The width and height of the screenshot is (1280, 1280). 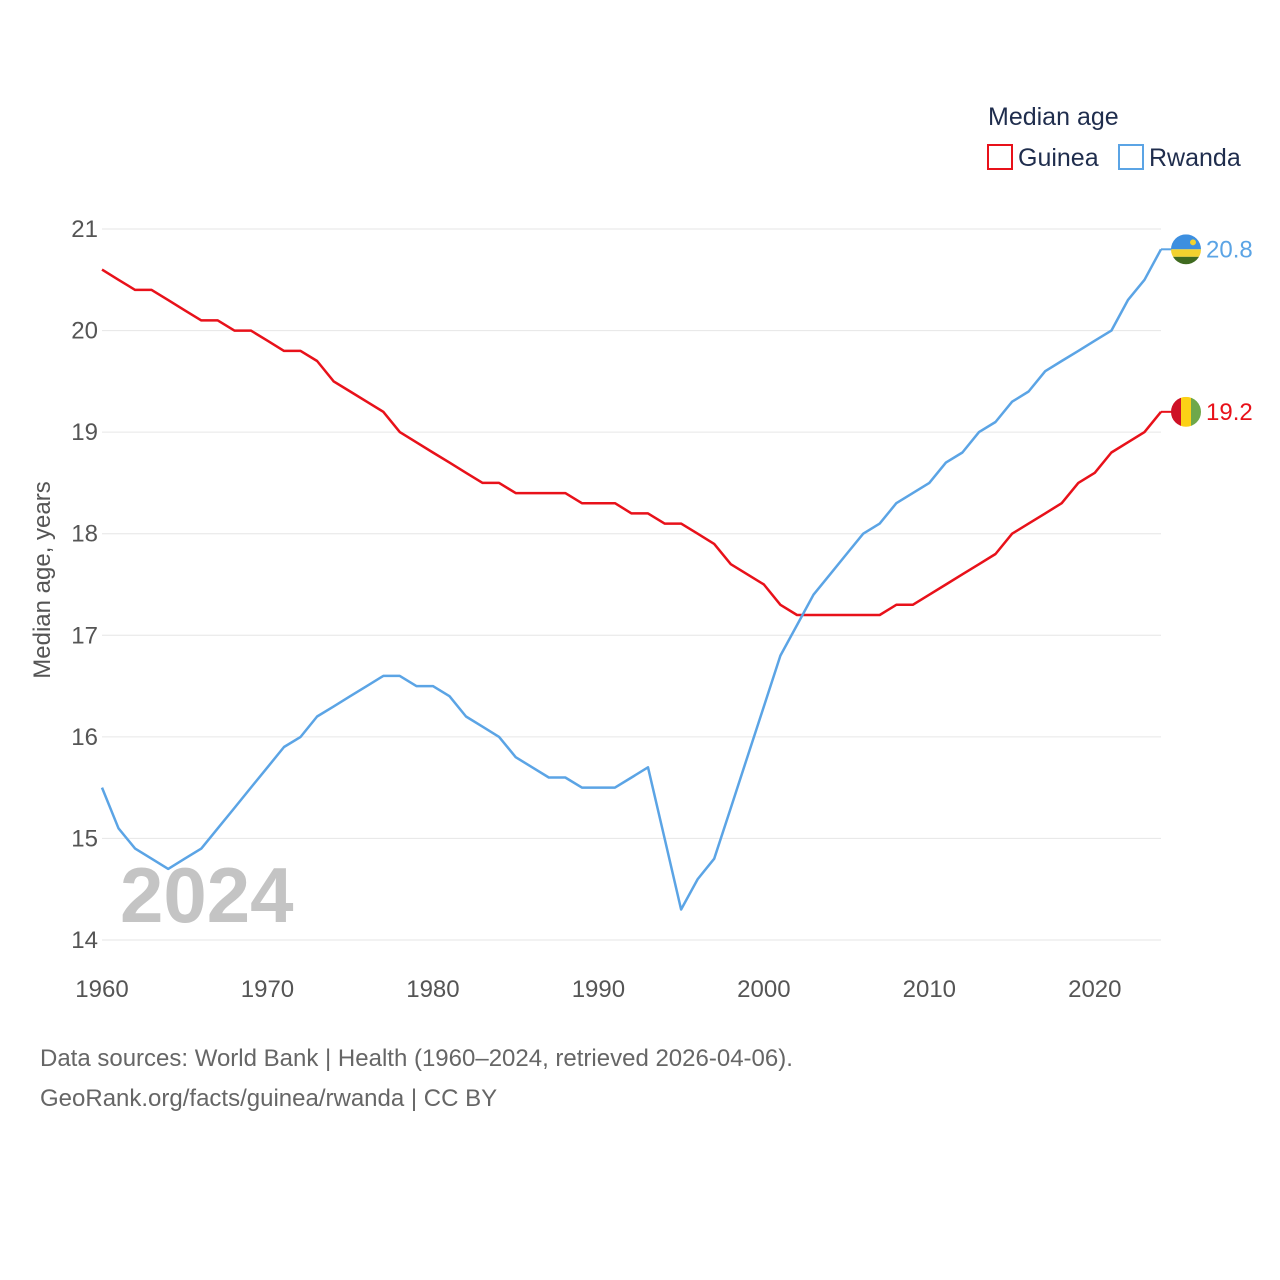 What do you see at coordinates (929, 989) in the screenshot?
I see `x-tick-label-2010: 2010` at bounding box center [929, 989].